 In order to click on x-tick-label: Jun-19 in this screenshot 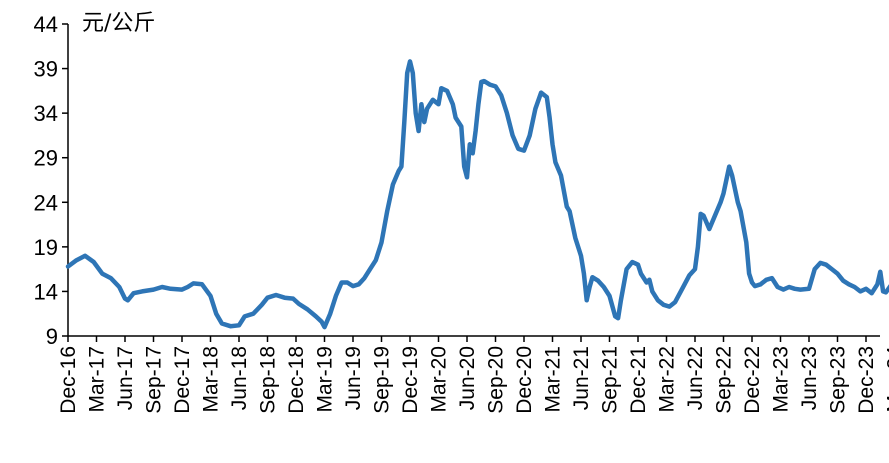, I will do `click(353, 378)`.